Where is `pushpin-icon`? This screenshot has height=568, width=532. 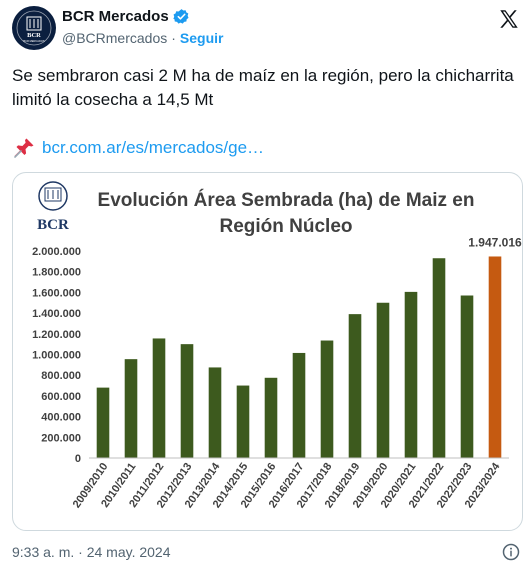
pushpin-icon is located at coordinates (24, 148).